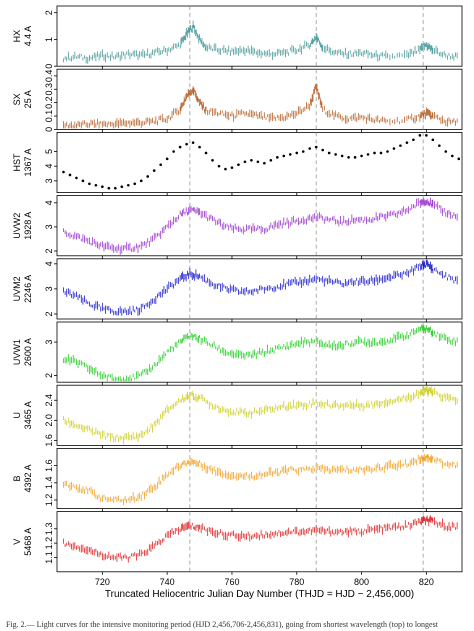 The width and height of the screenshot is (474, 631). Describe the element at coordinates (28, 415) in the screenshot. I see `panel-unit: 3465 A` at that location.